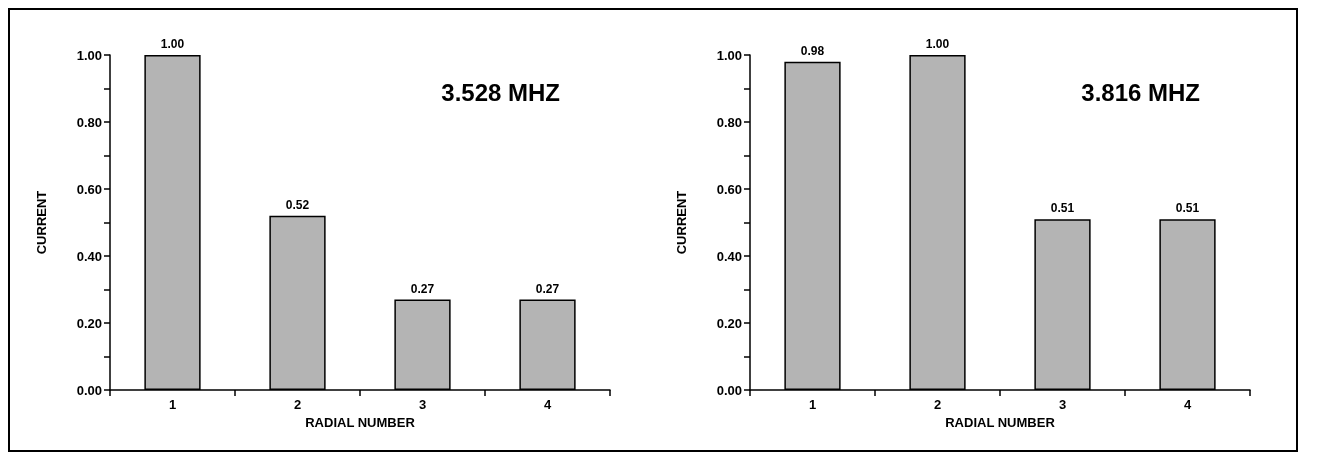 The width and height of the screenshot is (1324, 465). I want to click on data-label: 0.98, so click(812, 50).